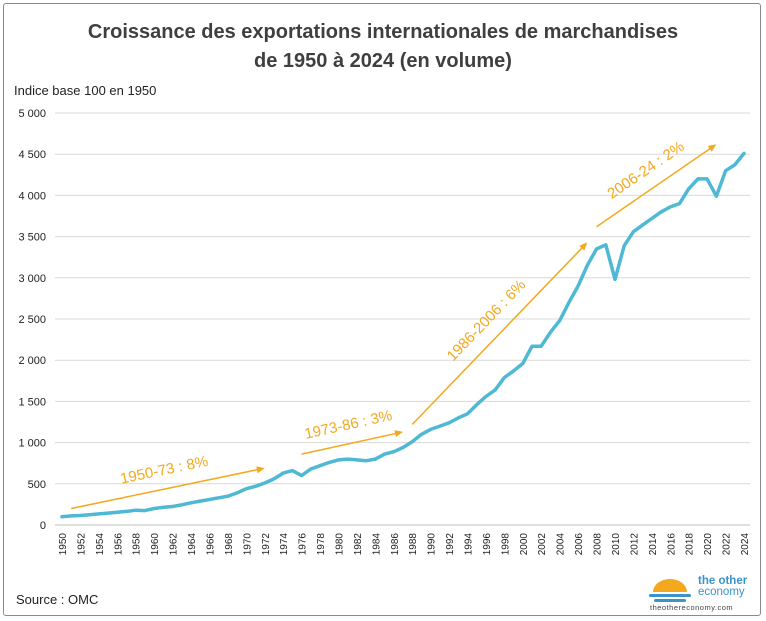  What do you see at coordinates (57, 599) in the screenshot?
I see `source-note: Source : OMC` at bounding box center [57, 599].